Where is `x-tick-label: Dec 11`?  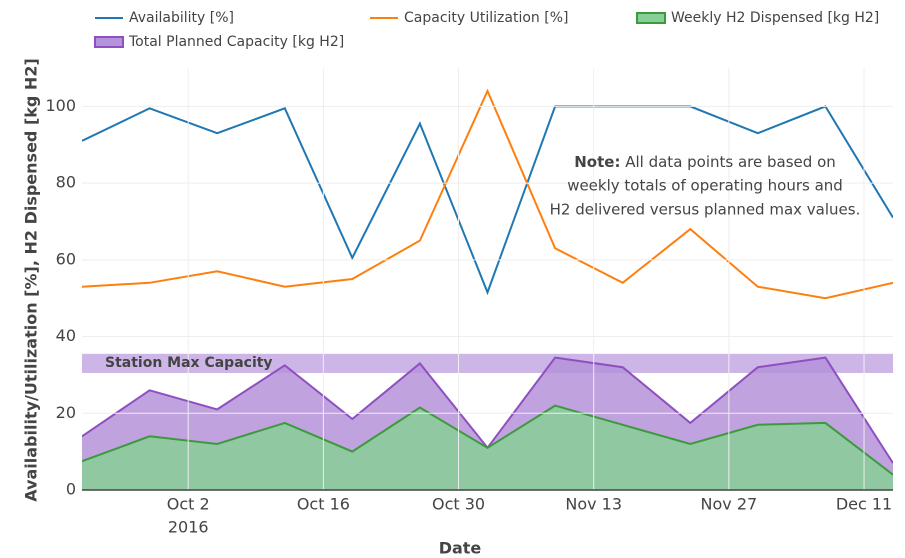
x-tick-label: Dec 11 is located at coordinates (864, 504).